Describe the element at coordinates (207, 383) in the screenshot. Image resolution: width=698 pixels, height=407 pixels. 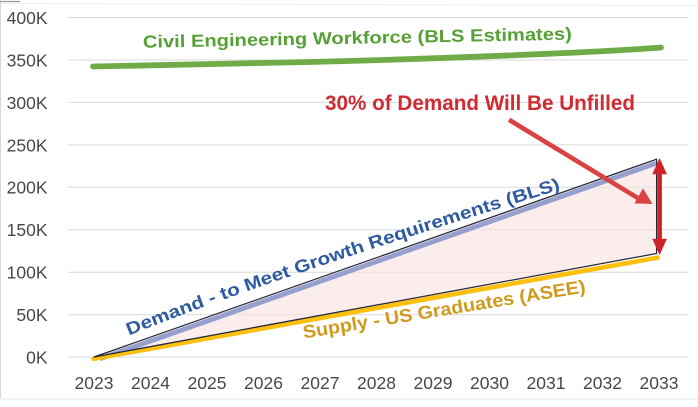
I see `svg-text: 2025` at that location.